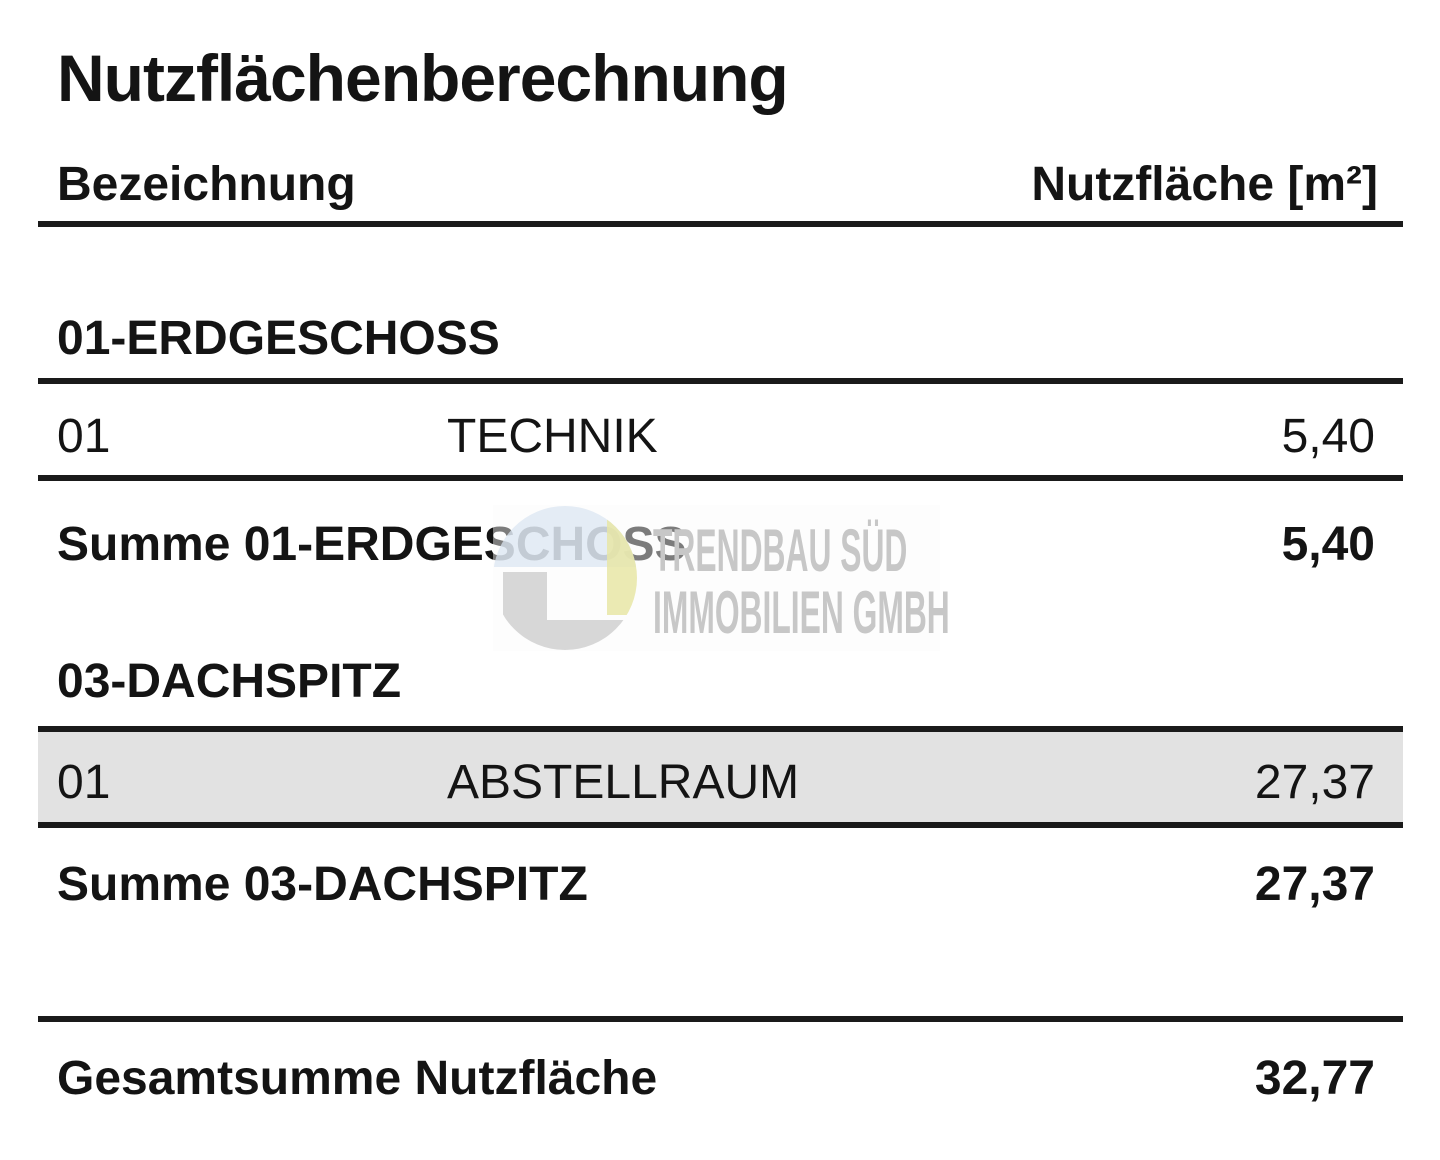 Image resolution: width=1440 pixels, height=1160 pixels. I want to click on watermark: TRENDBAU SÜD IMMOBILIEN GMBH, so click(721, 578).